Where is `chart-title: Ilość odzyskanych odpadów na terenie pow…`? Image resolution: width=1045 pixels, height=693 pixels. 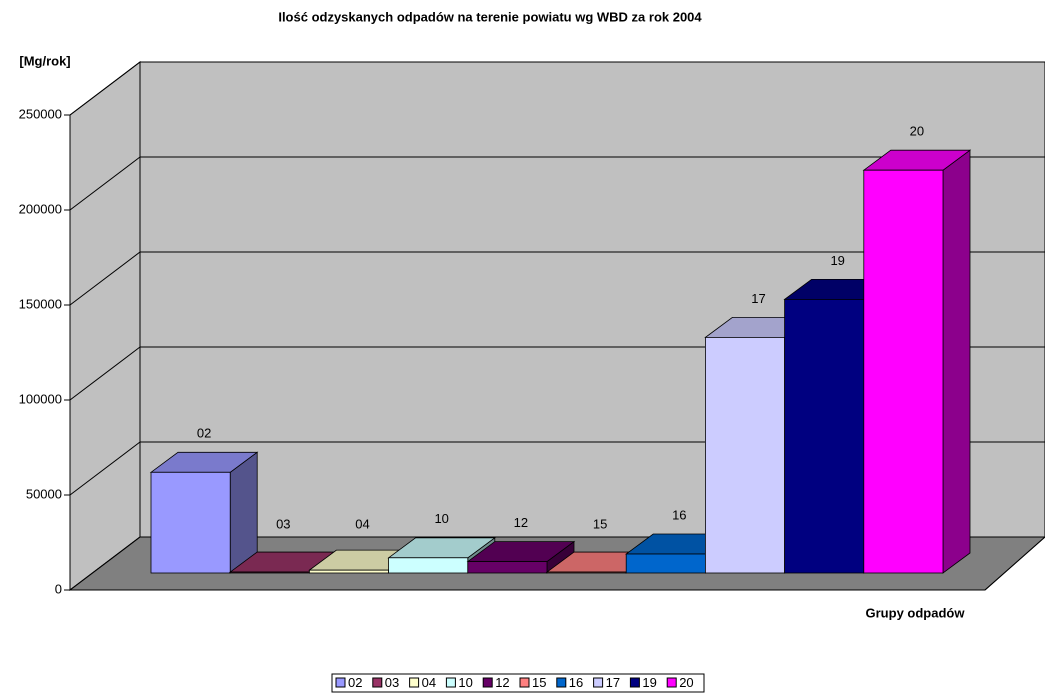 chart-title: Ilość odzyskanych odpadów na terenie pow… is located at coordinates (490, 16).